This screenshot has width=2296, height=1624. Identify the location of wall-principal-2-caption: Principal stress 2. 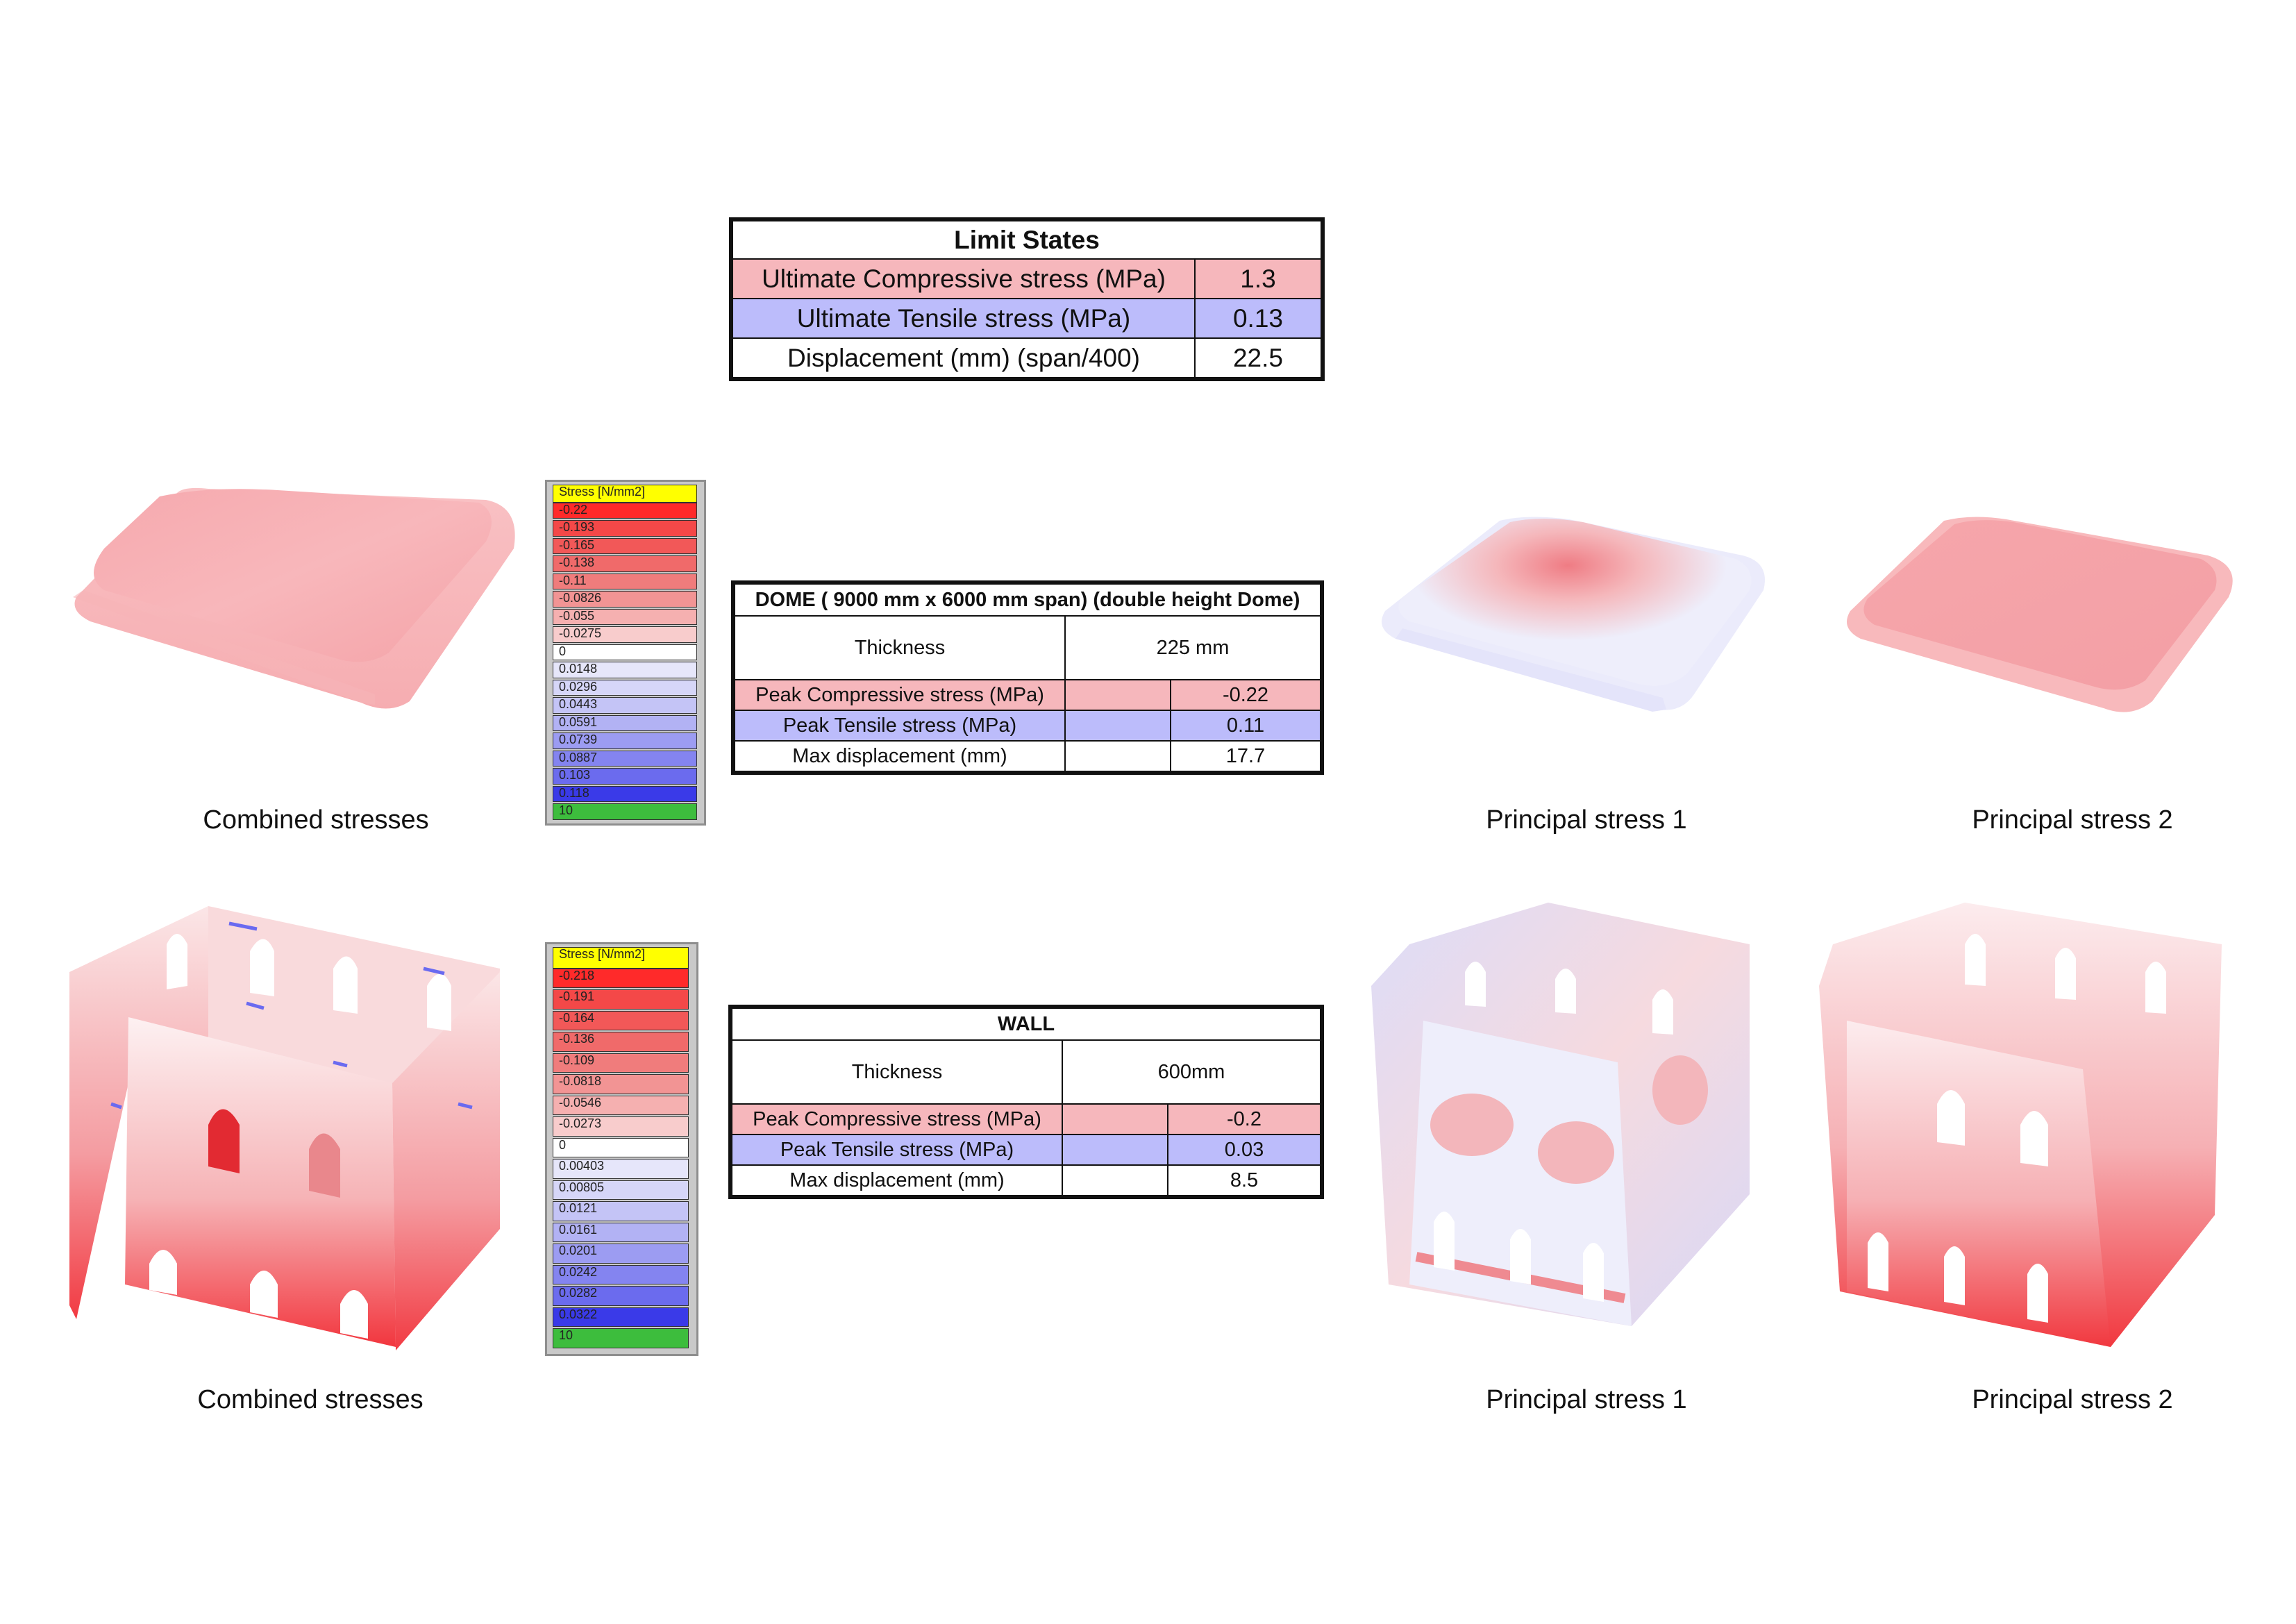
(2072, 1400).